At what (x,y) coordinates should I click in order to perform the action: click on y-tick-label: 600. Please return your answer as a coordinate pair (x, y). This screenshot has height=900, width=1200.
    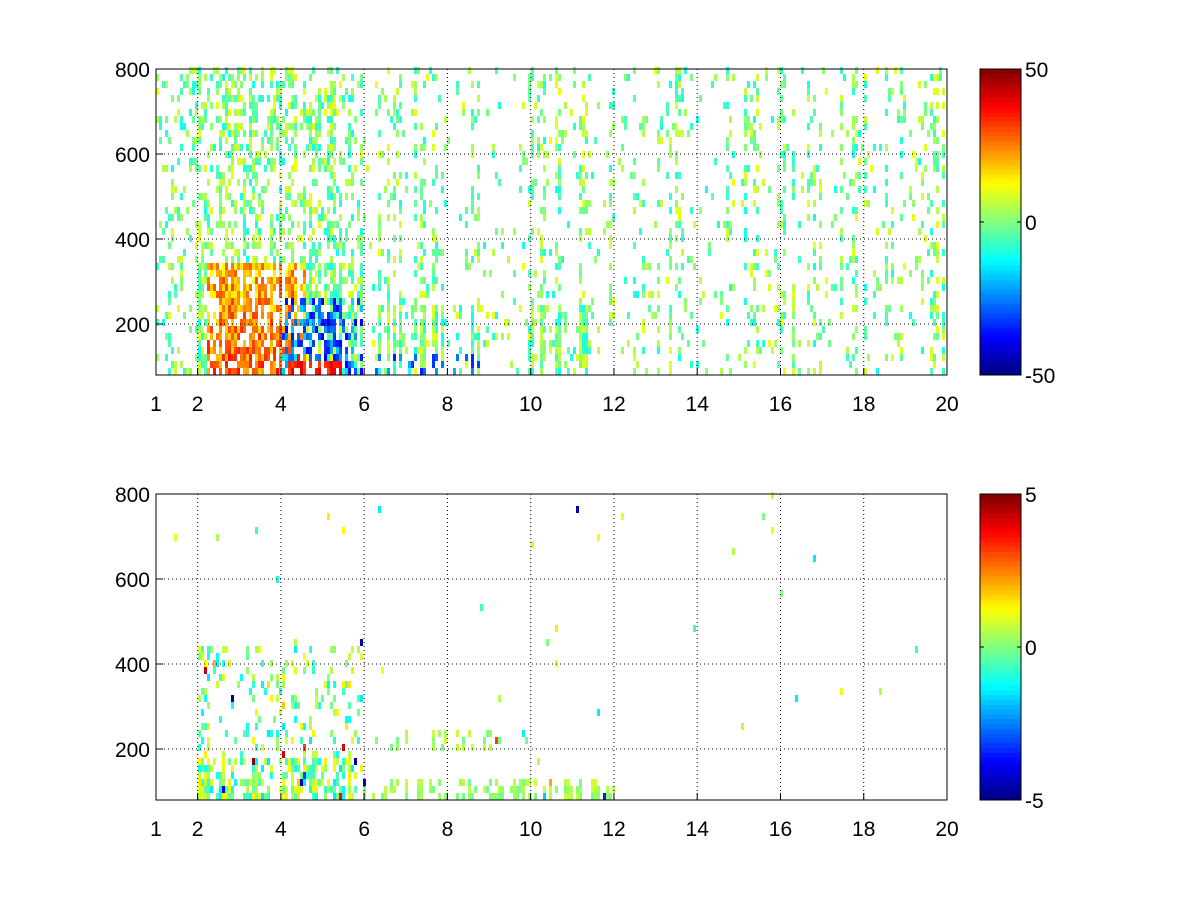
    Looking at the image, I should click on (132, 580).